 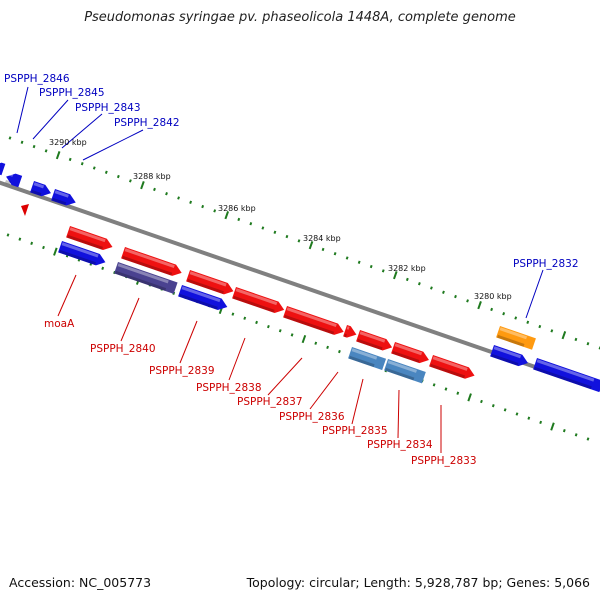 What do you see at coordinates (37, 79) in the screenshot?
I see `gene-label: PSPPH_2846` at bounding box center [37, 79].